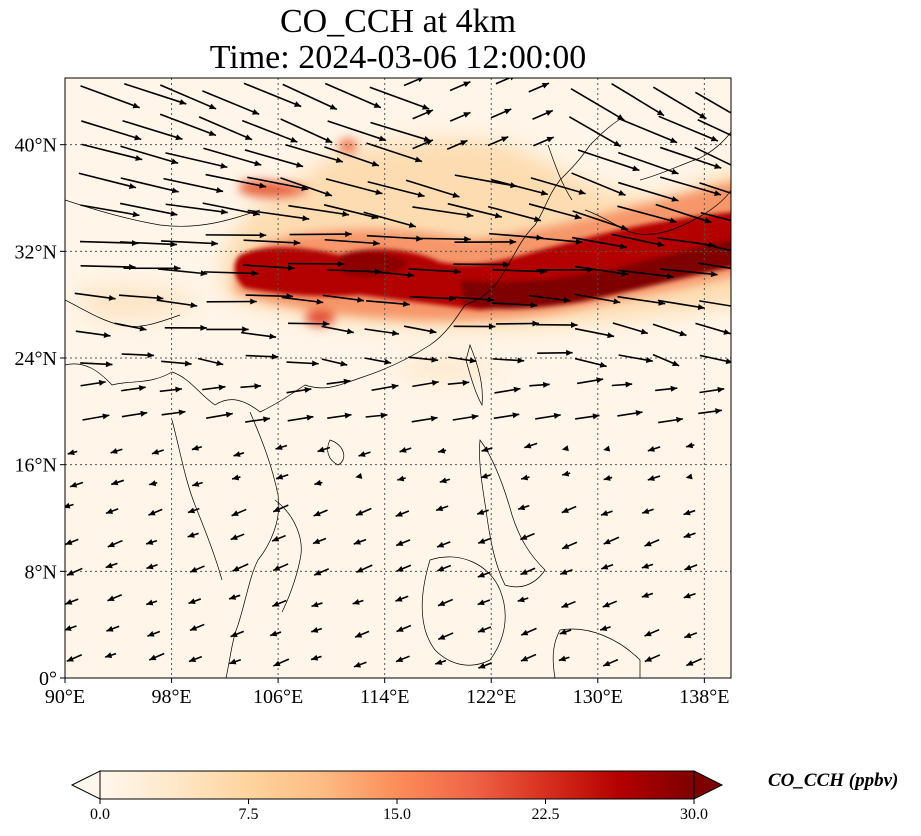  What do you see at coordinates (48, 679) in the screenshot?
I see `latitude-tick-label: 0°` at bounding box center [48, 679].